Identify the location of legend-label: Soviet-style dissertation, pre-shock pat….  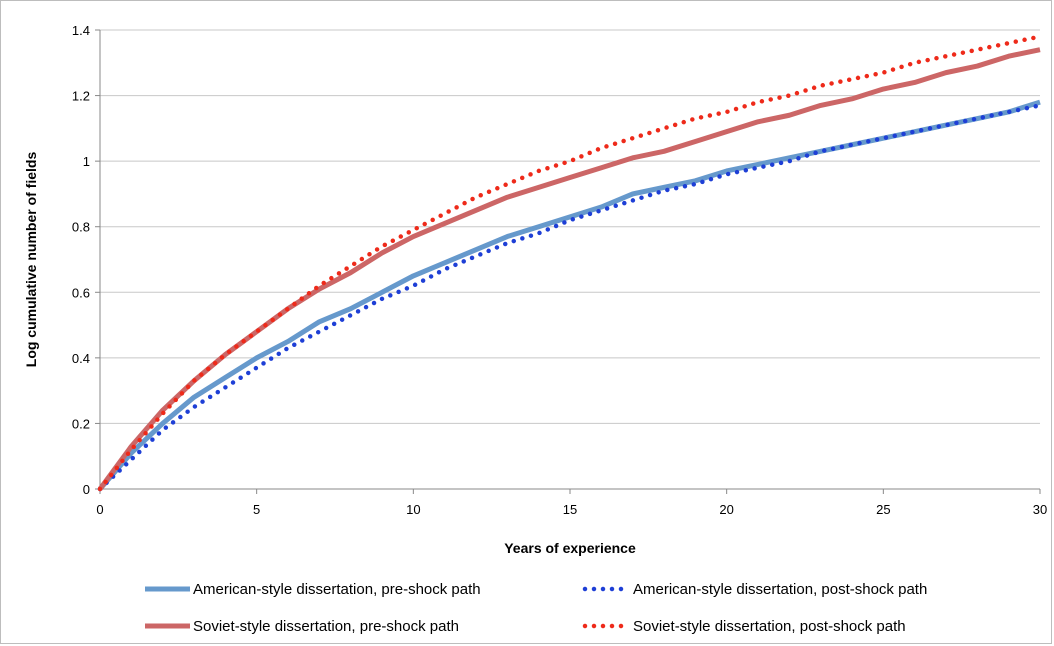
(326, 626).